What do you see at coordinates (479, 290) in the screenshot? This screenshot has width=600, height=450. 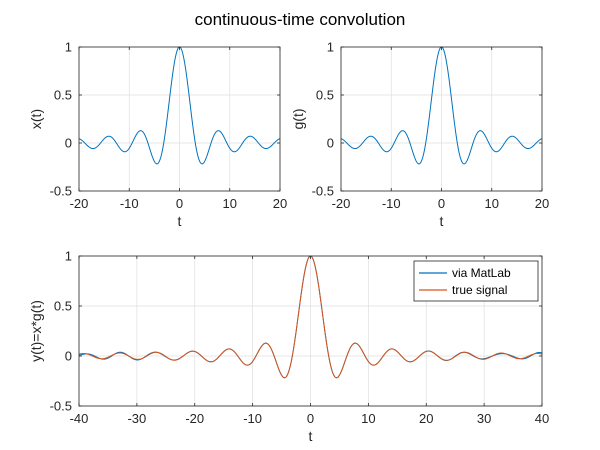 I see `legend-label: true signal` at bounding box center [479, 290].